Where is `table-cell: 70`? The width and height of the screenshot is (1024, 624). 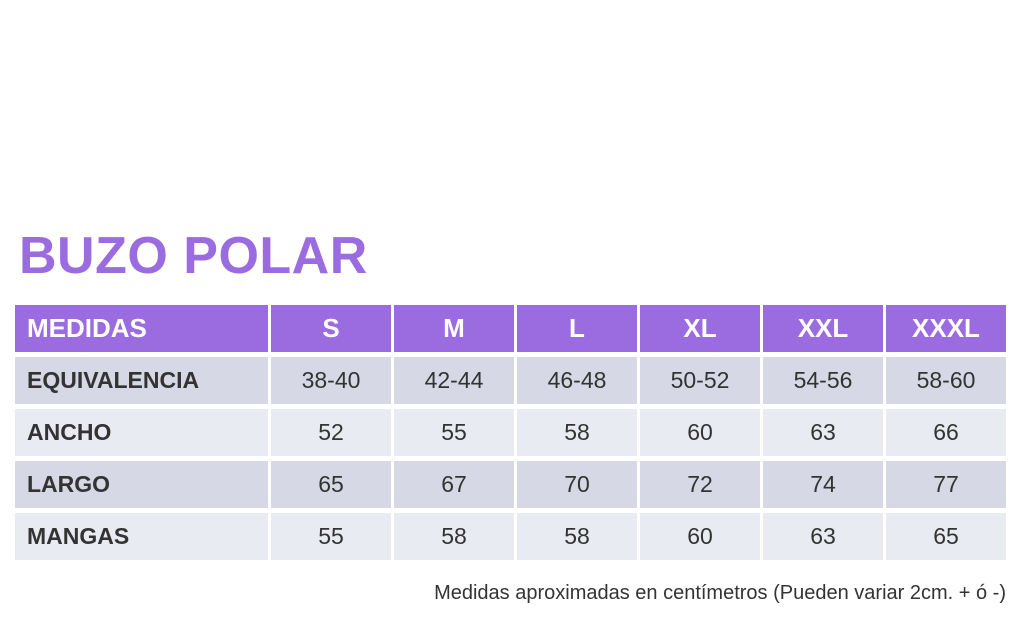 table-cell: 70 is located at coordinates (577, 484).